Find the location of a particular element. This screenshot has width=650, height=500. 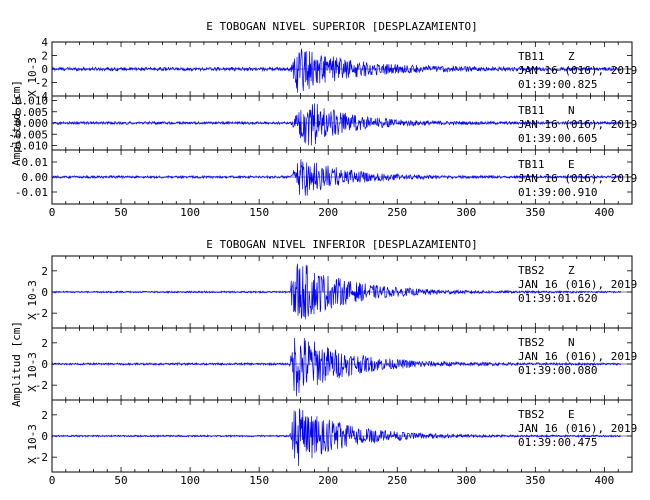

y-tick-label: 0.01 is located at coordinates (35, 162).